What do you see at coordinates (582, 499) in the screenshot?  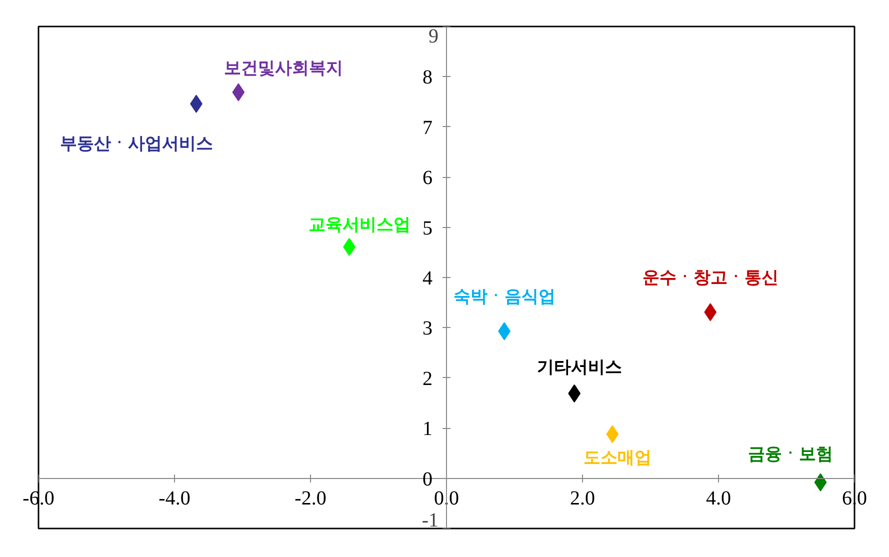 I see `x-tick-label: 2.0` at bounding box center [582, 499].